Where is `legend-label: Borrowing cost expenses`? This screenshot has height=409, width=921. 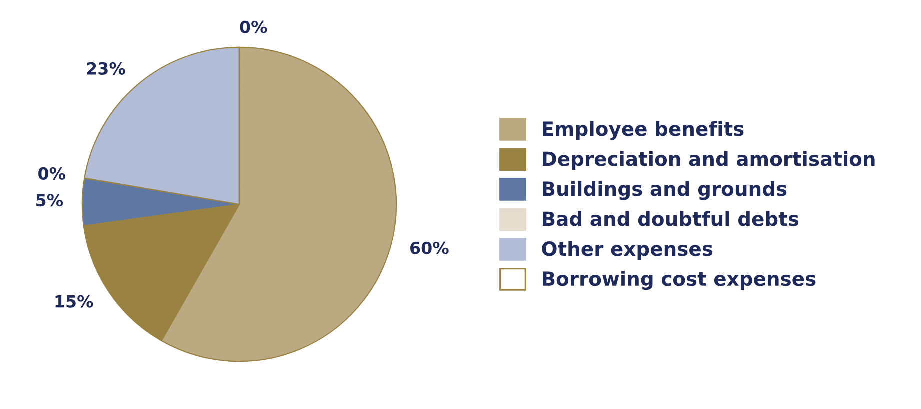 legend-label: Borrowing cost expenses is located at coordinates (679, 280).